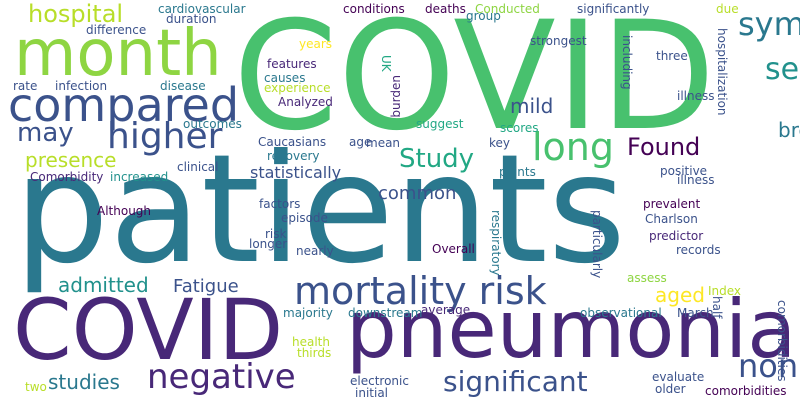 Image resolution: width=800 pixels, height=400 pixels. Describe the element at coordinates (647, 278) in the screenshot. I see `word-assess: assess` at that location.